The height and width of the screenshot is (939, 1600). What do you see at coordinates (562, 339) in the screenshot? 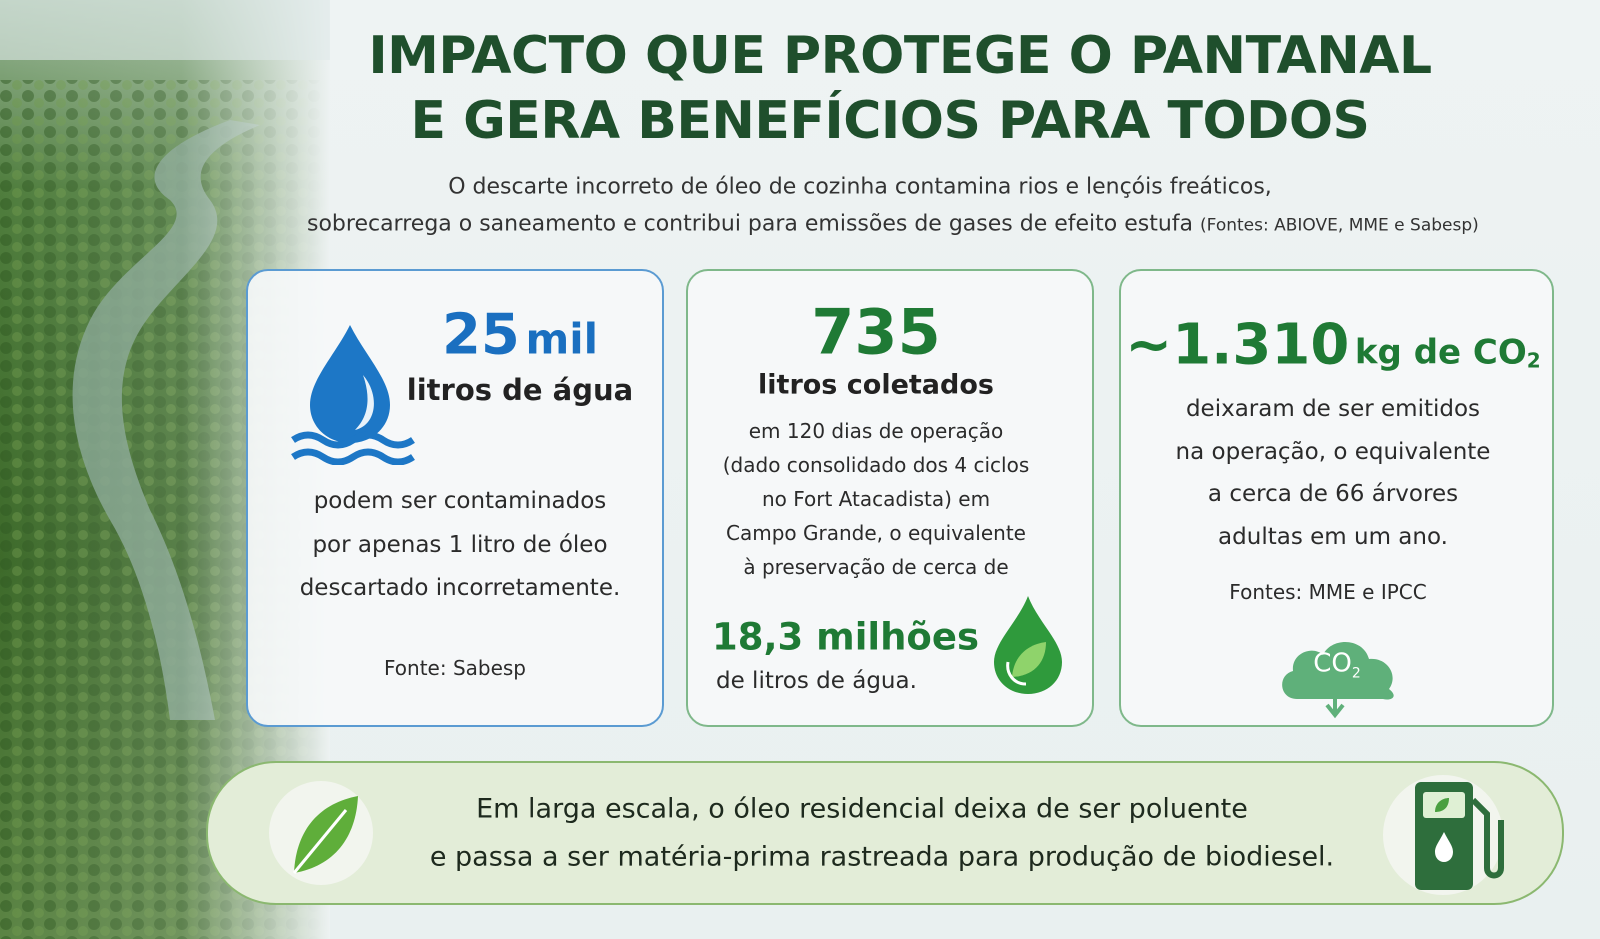
I see `stat-unit: mil` at bounding box center [562, 339].